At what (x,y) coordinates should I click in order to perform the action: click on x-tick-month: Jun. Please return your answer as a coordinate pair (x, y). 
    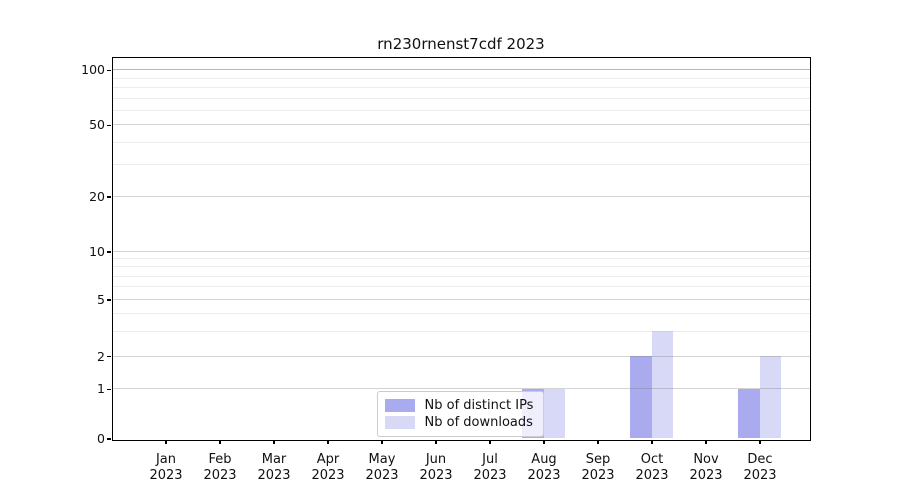
    Looking at the image, I should click on (436, 459).